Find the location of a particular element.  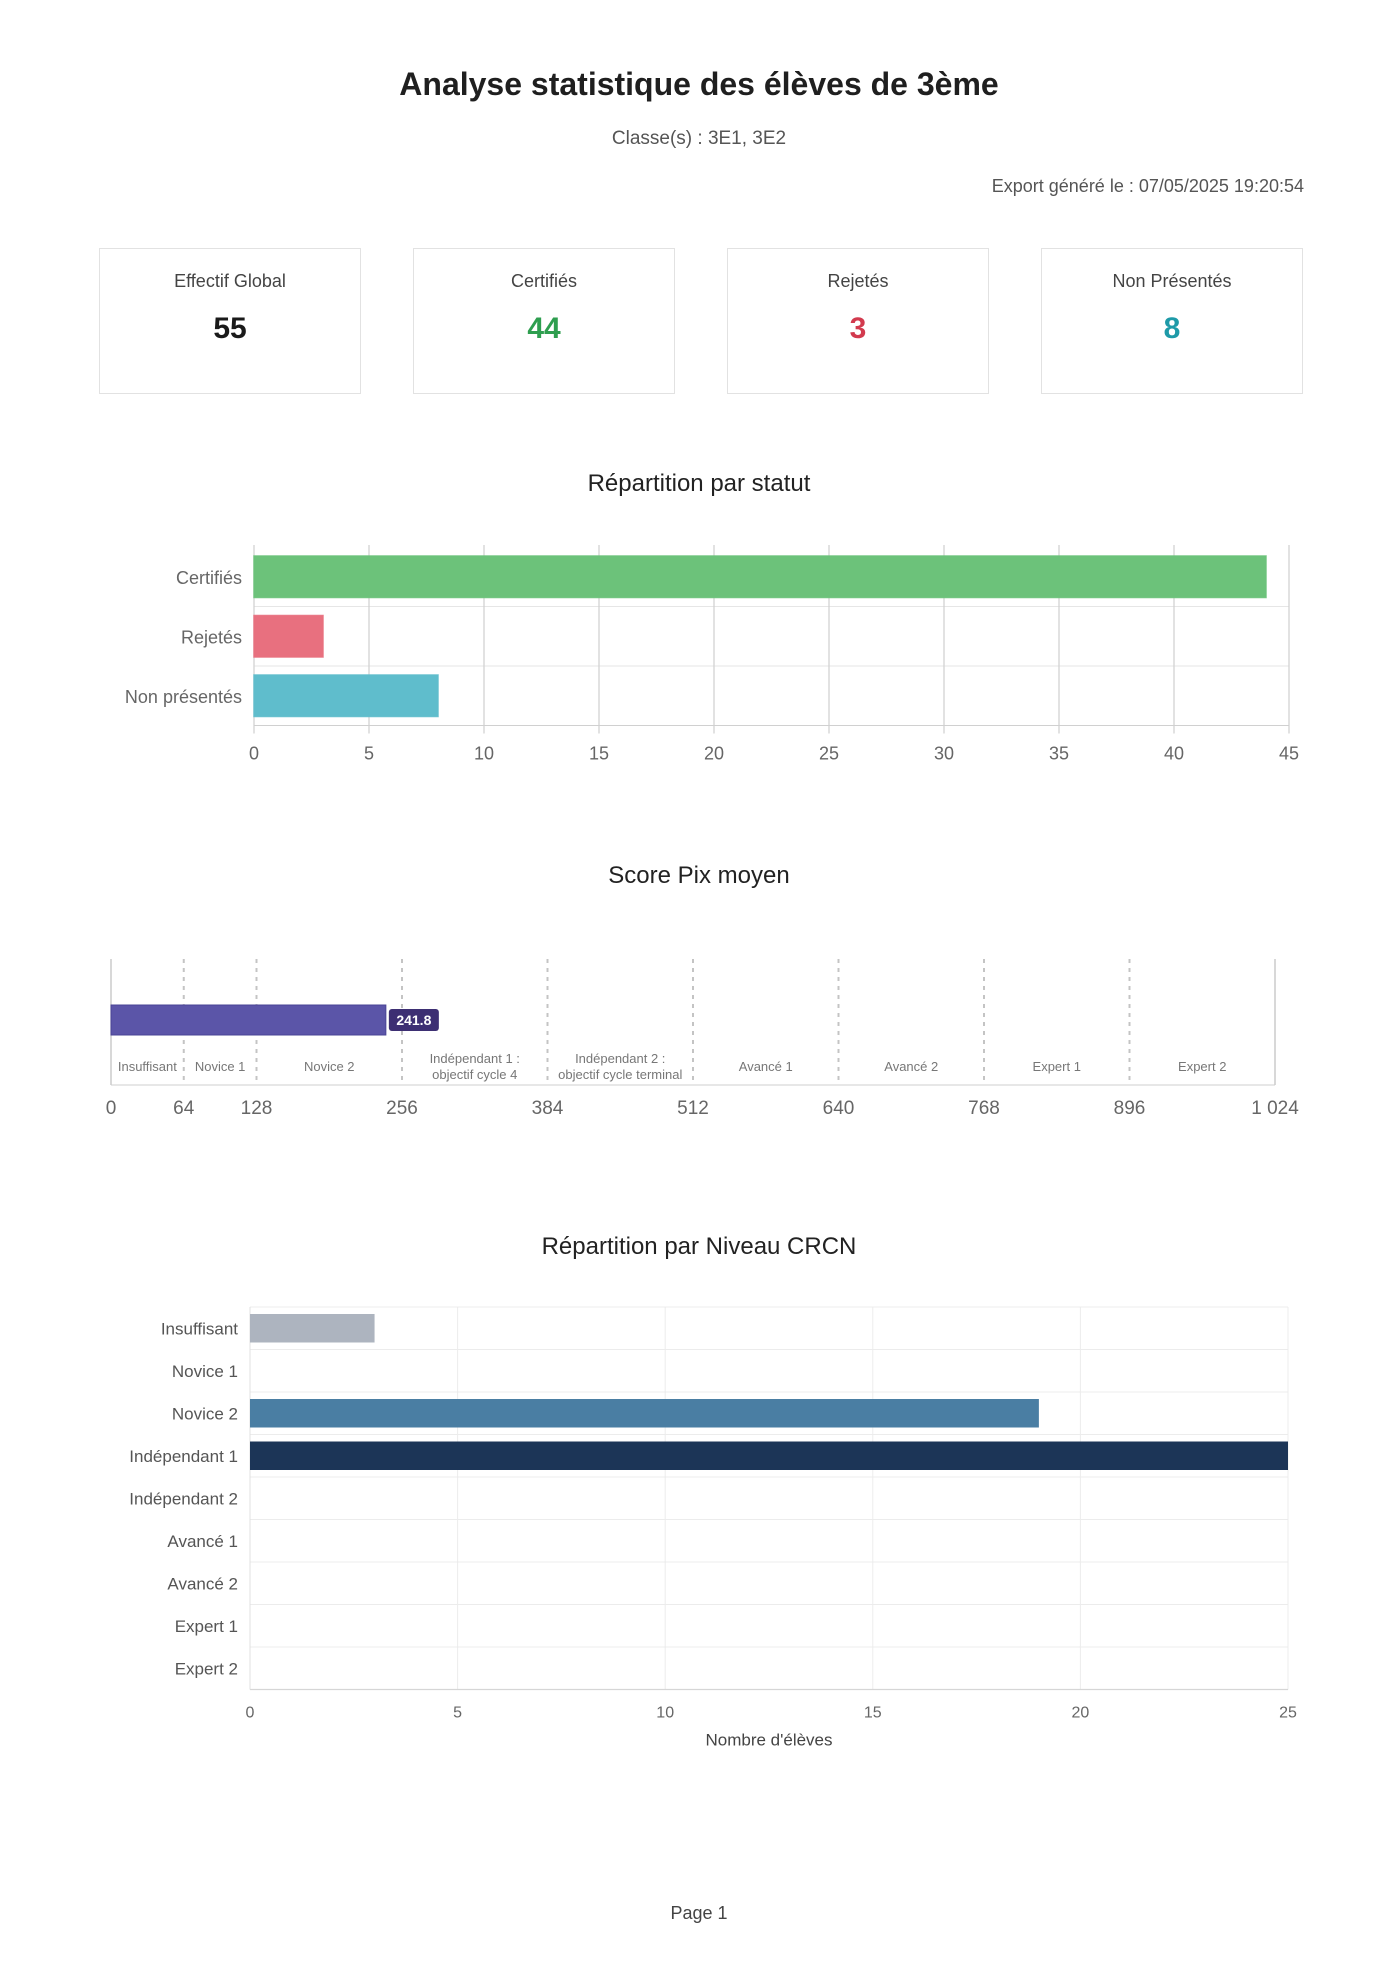

card-effectif-global: Effectif Global 55 is located at coordinates (230, 321).